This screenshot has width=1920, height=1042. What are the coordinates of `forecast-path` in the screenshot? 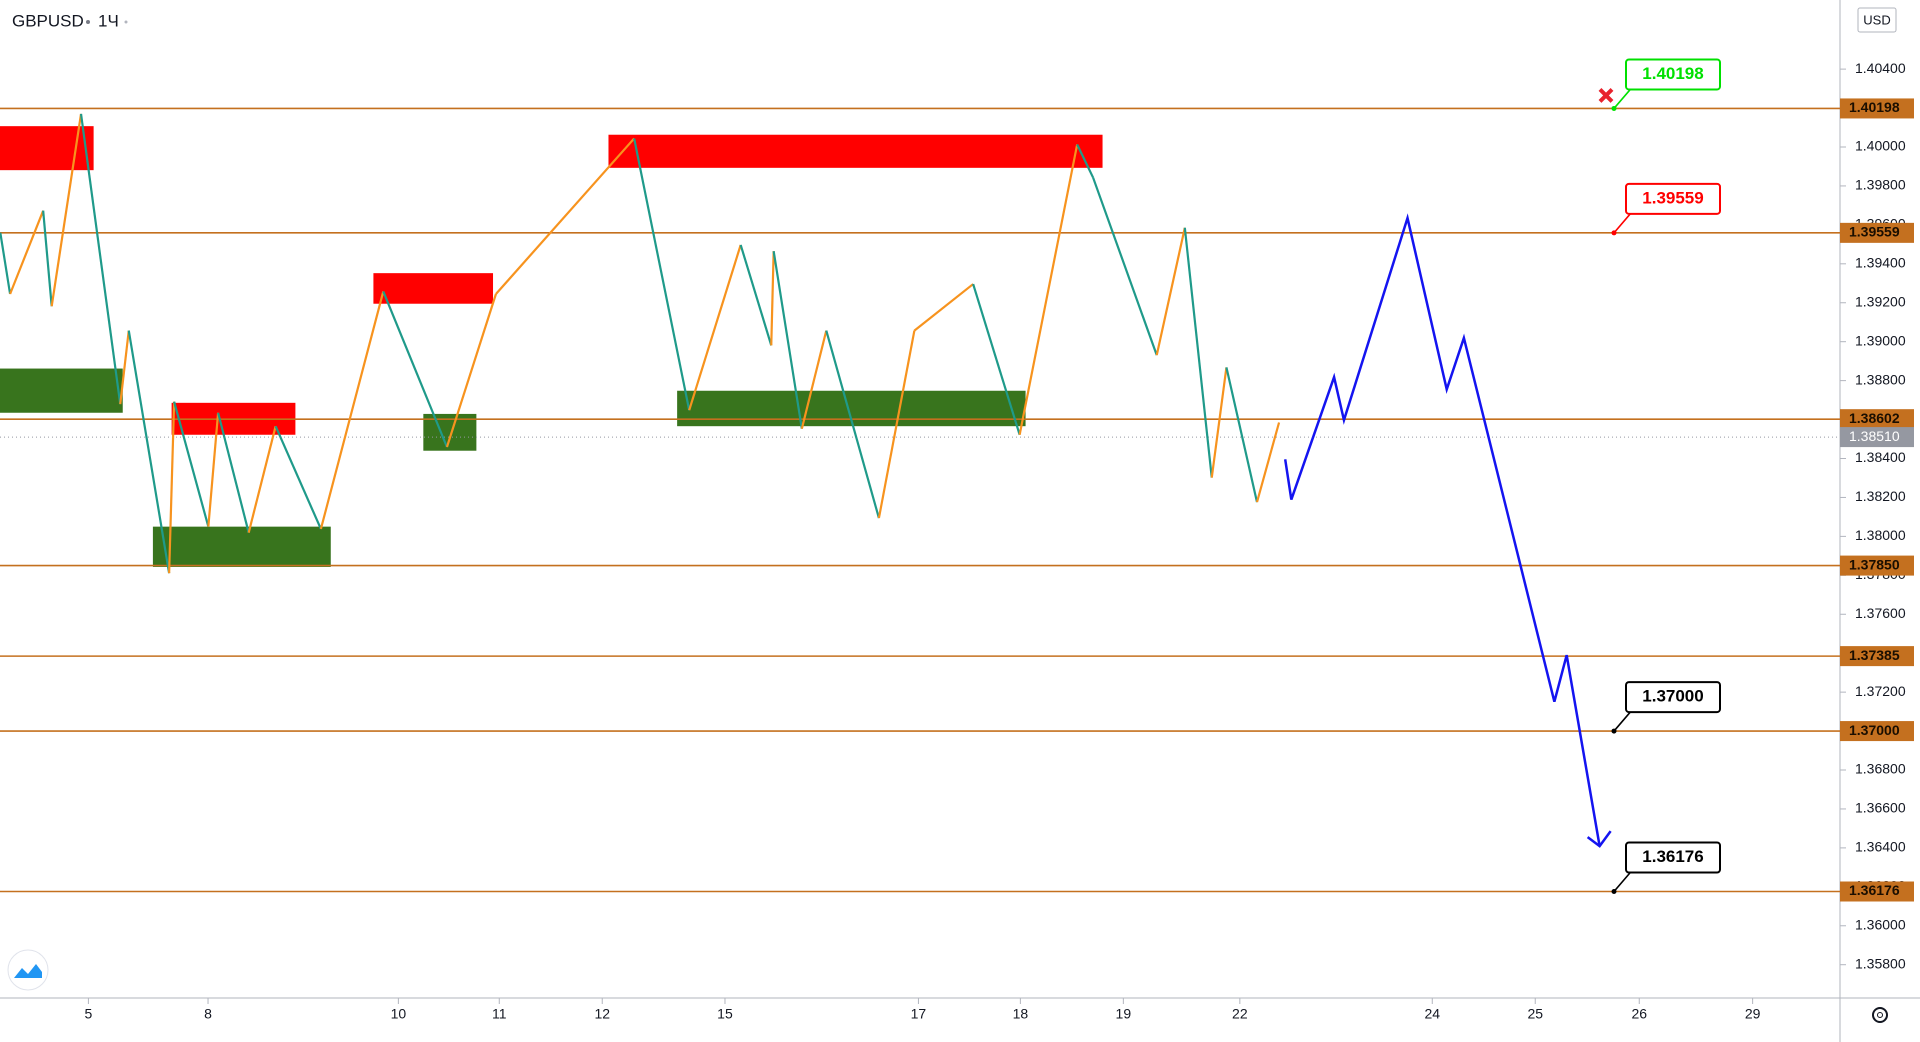 It's located at (1442, 530).